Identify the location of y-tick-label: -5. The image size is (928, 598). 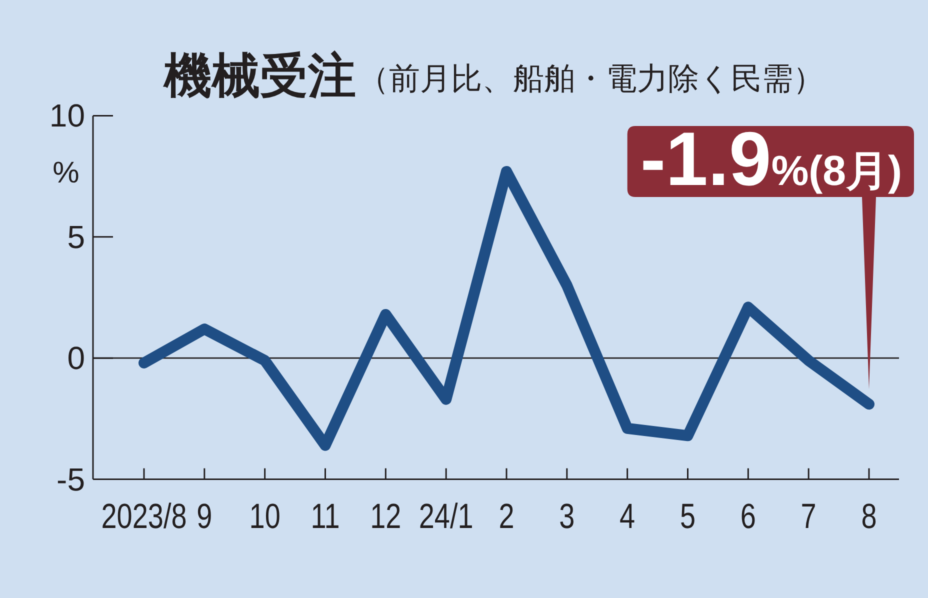
(70, 479).